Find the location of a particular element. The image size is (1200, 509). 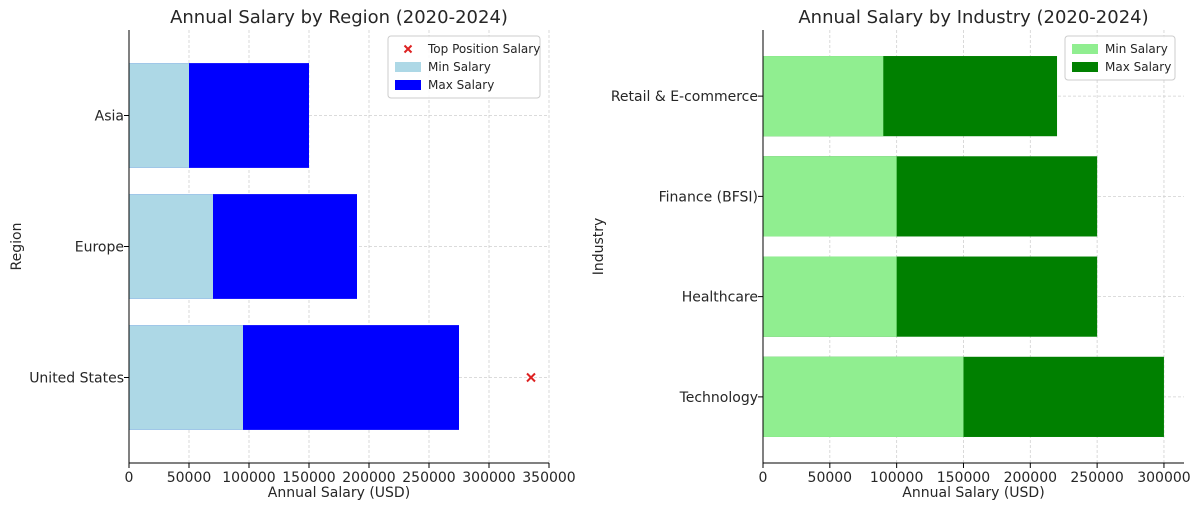

legend: Top Position Salary Min Salary Max Salary is located at coordinates (464, 67).